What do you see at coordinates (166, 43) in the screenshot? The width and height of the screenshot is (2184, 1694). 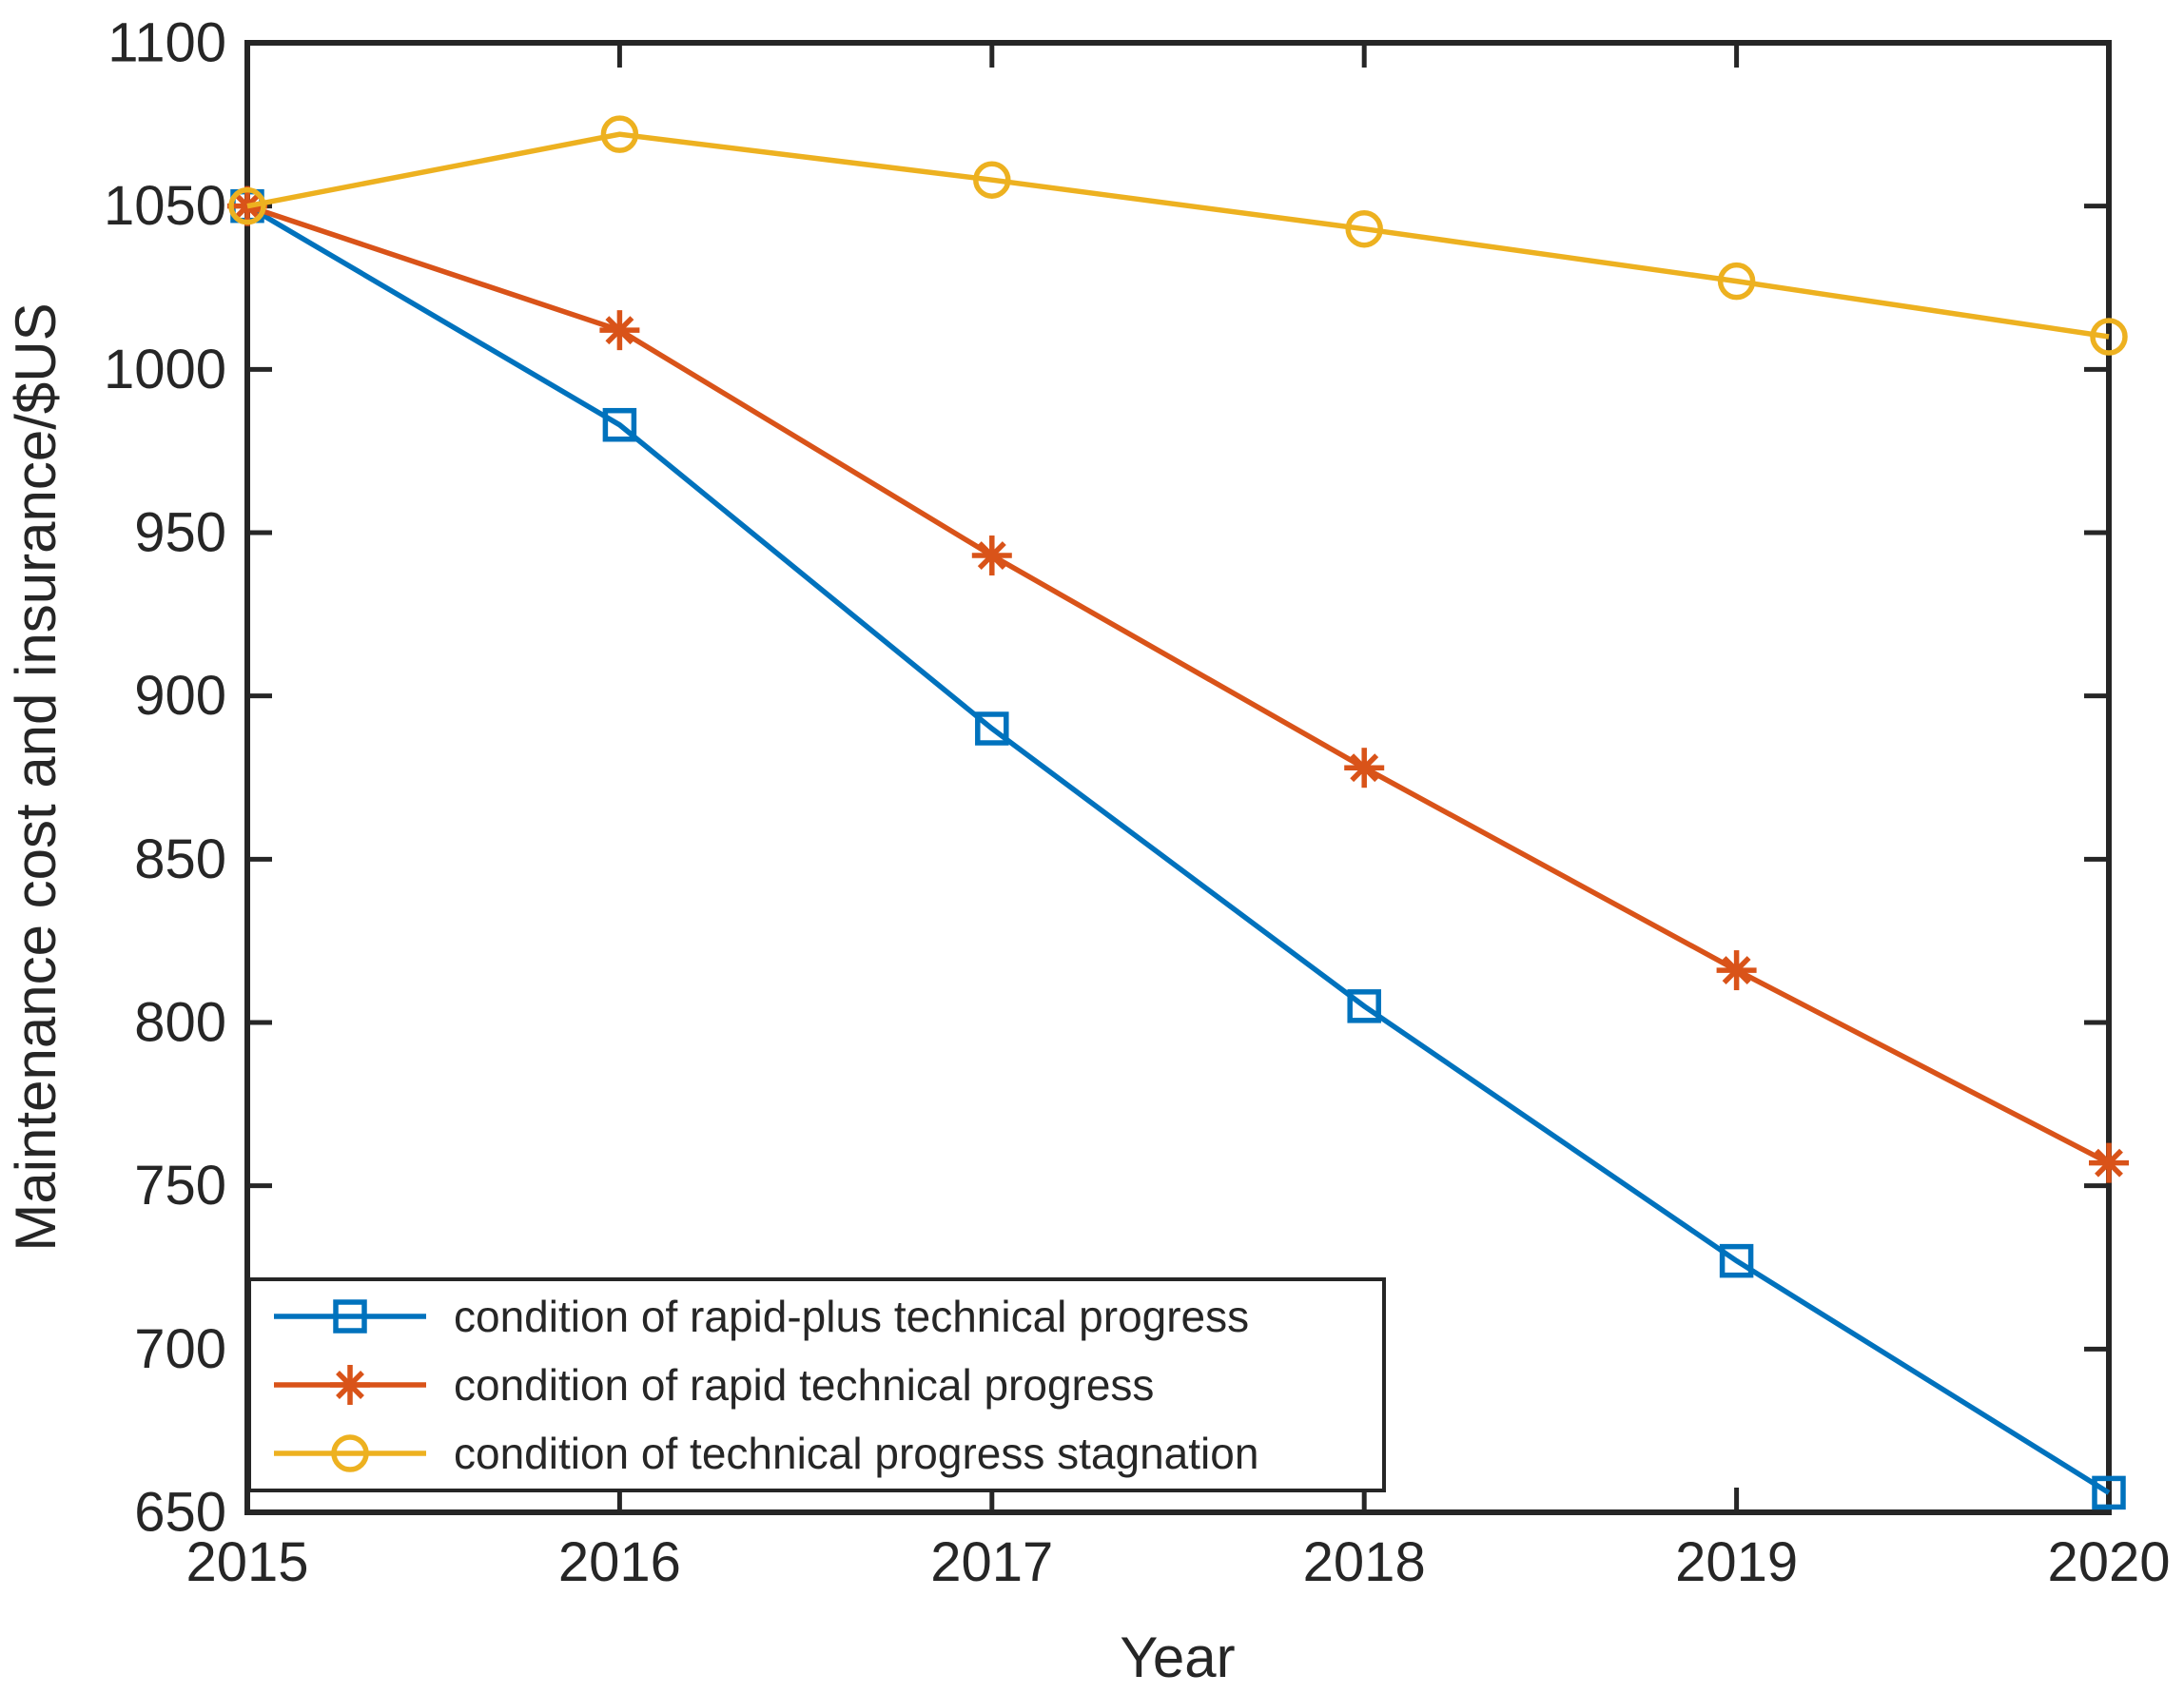 I see `y-tick-label: 1100` at bounding box center [166, 43].